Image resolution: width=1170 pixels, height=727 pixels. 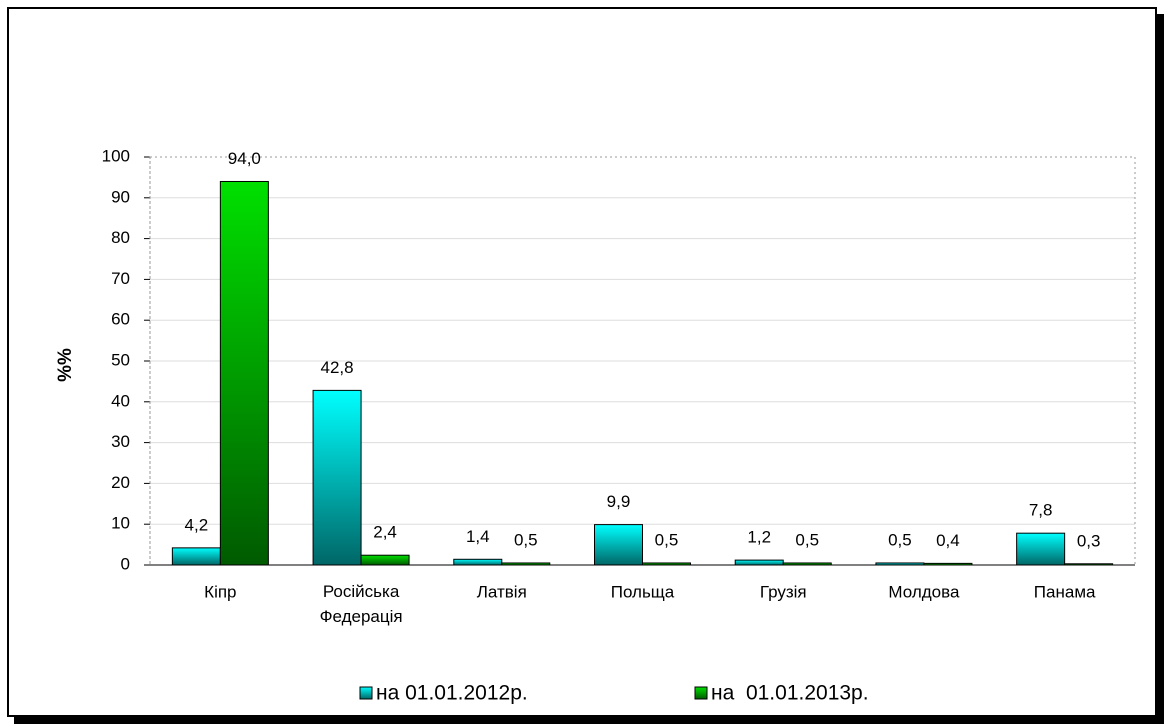 What do you see at coordinates (120, 400) in the screenshot?
I see `y-tick-label: 40` at bounding box center [120, 400].